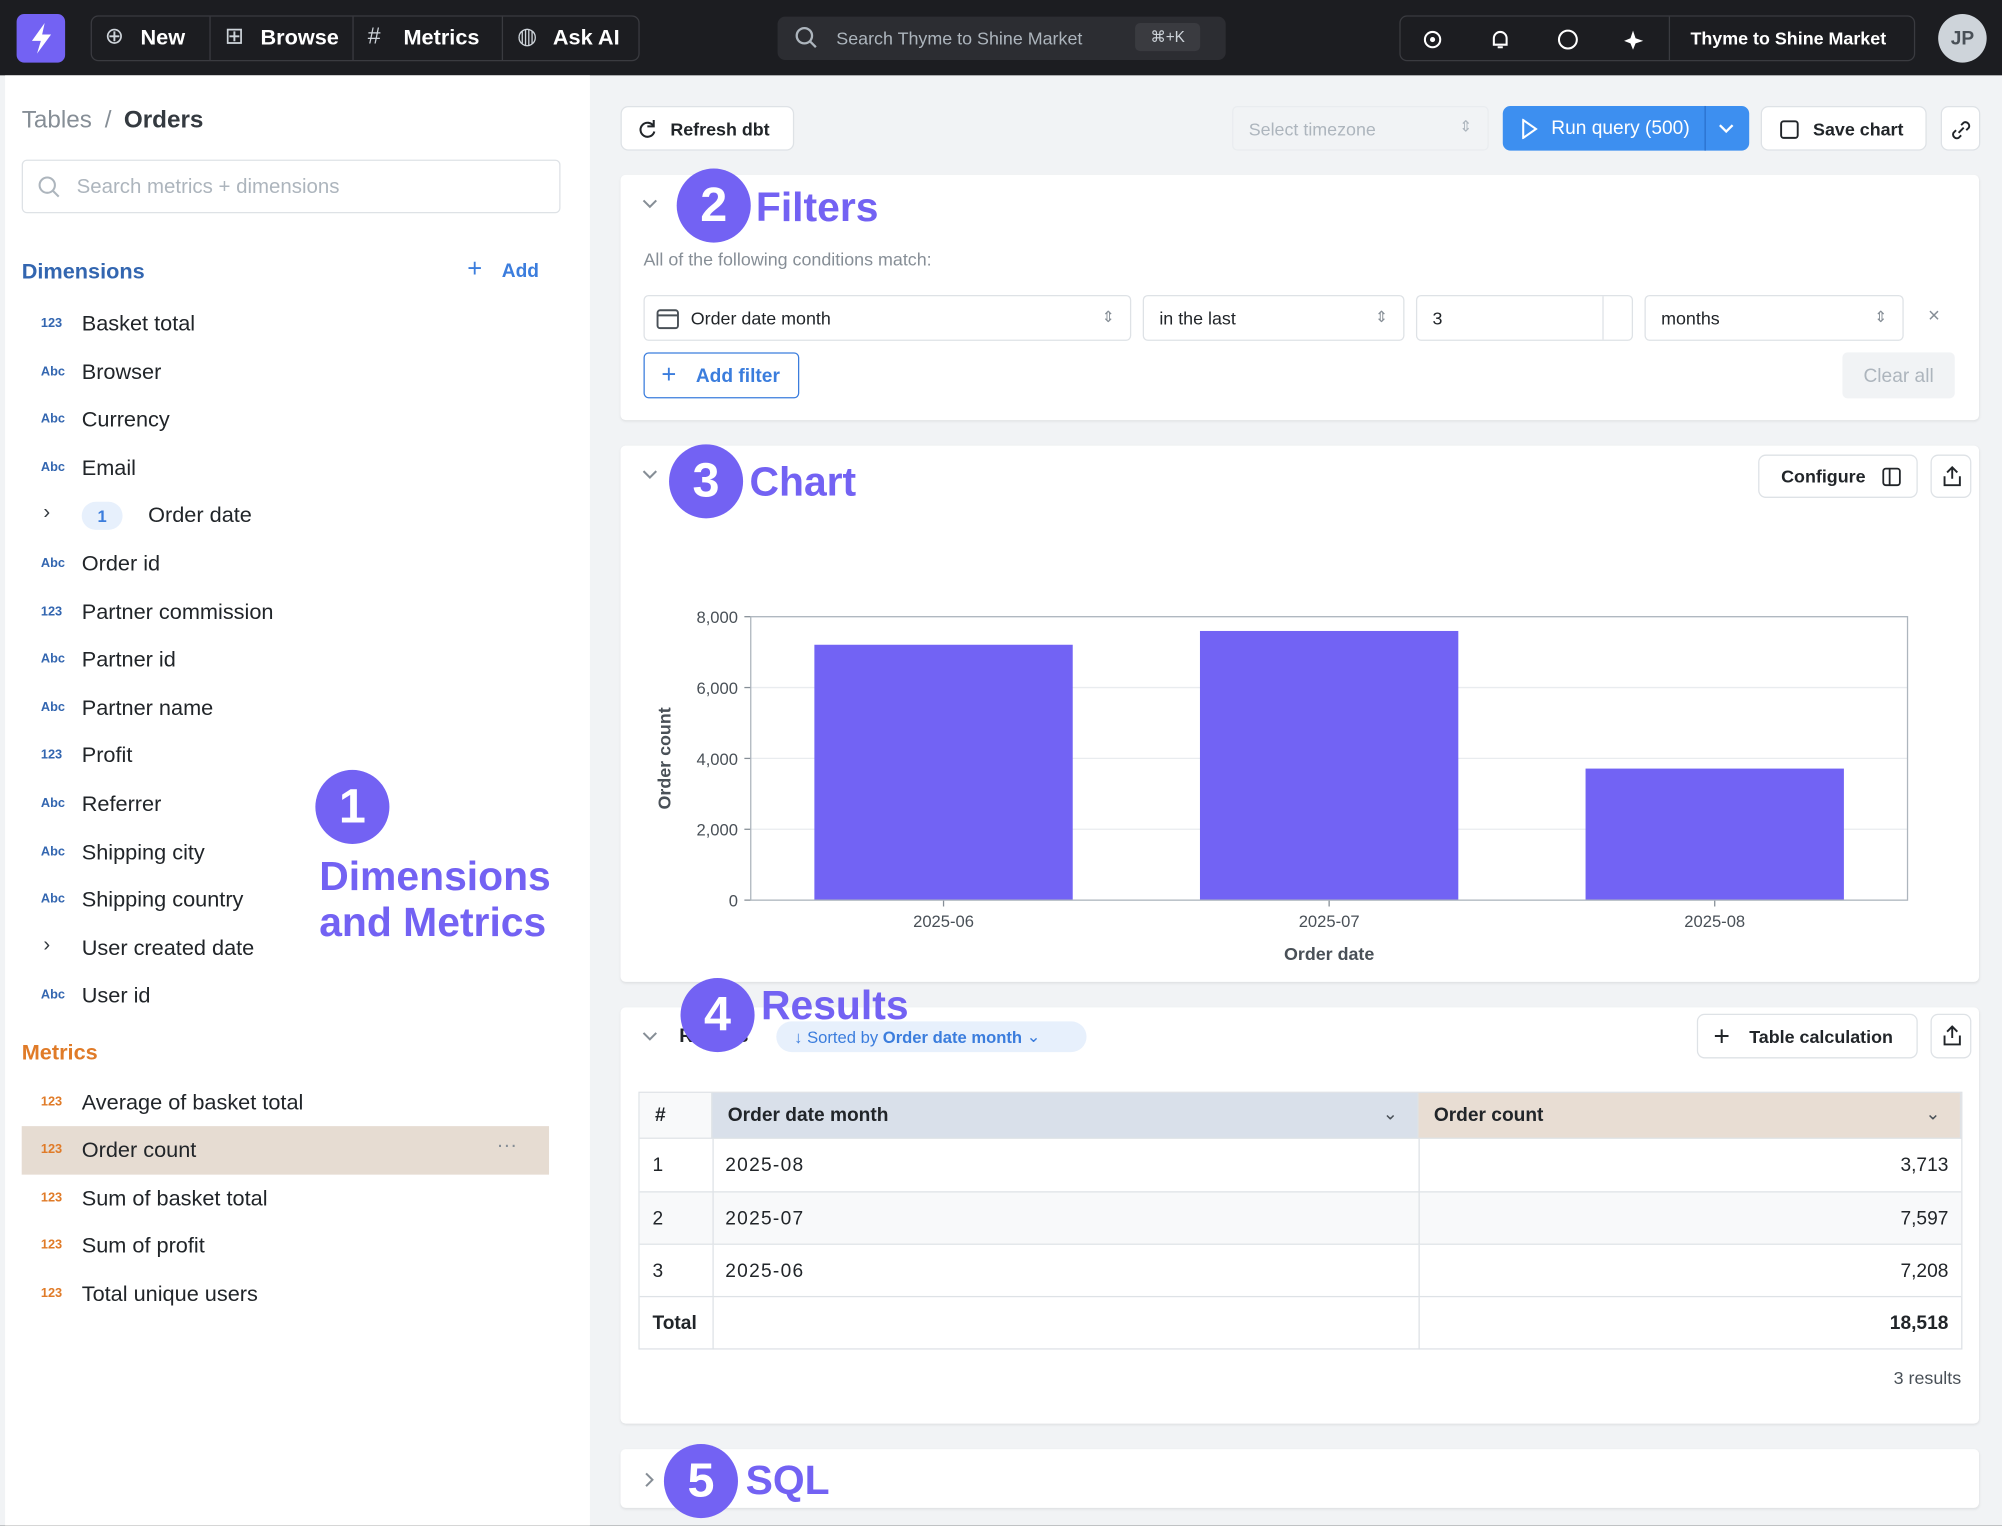  I want to click on x-tick-label: 2025-06, so click(943, 921).